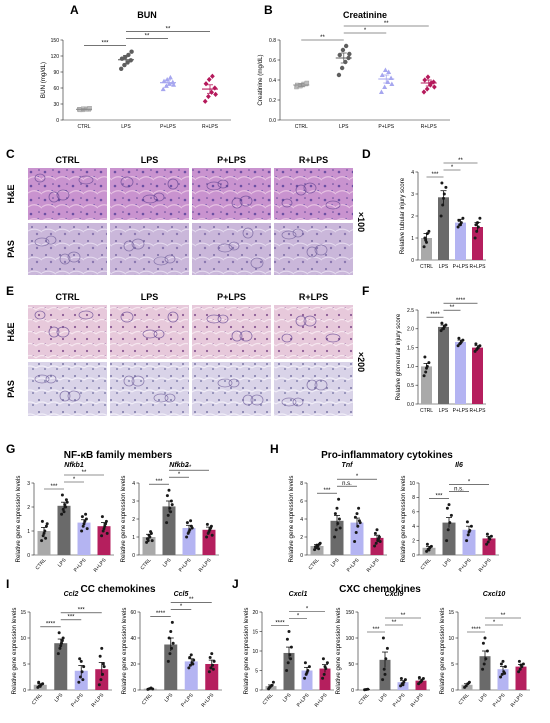 This screenshot has width=550, height=723. Describe the element at coordinates (68, 297) in the screenshot. I see `hist-col-label-e-0: CTRL` at that location.